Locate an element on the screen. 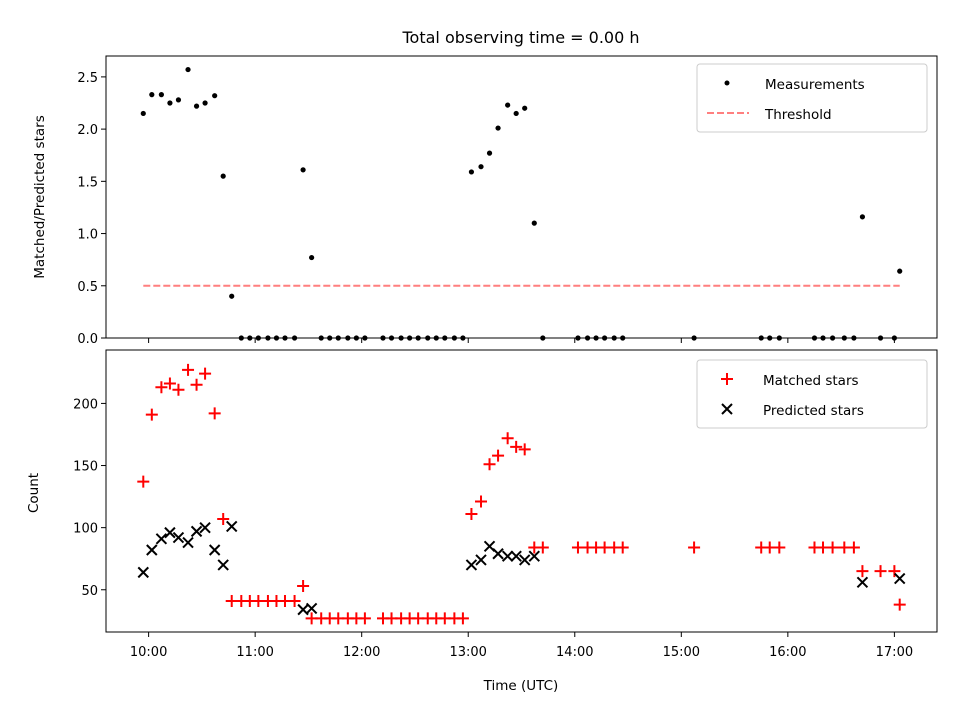  legend-predicted-marker is located at coordinates (727, 409).